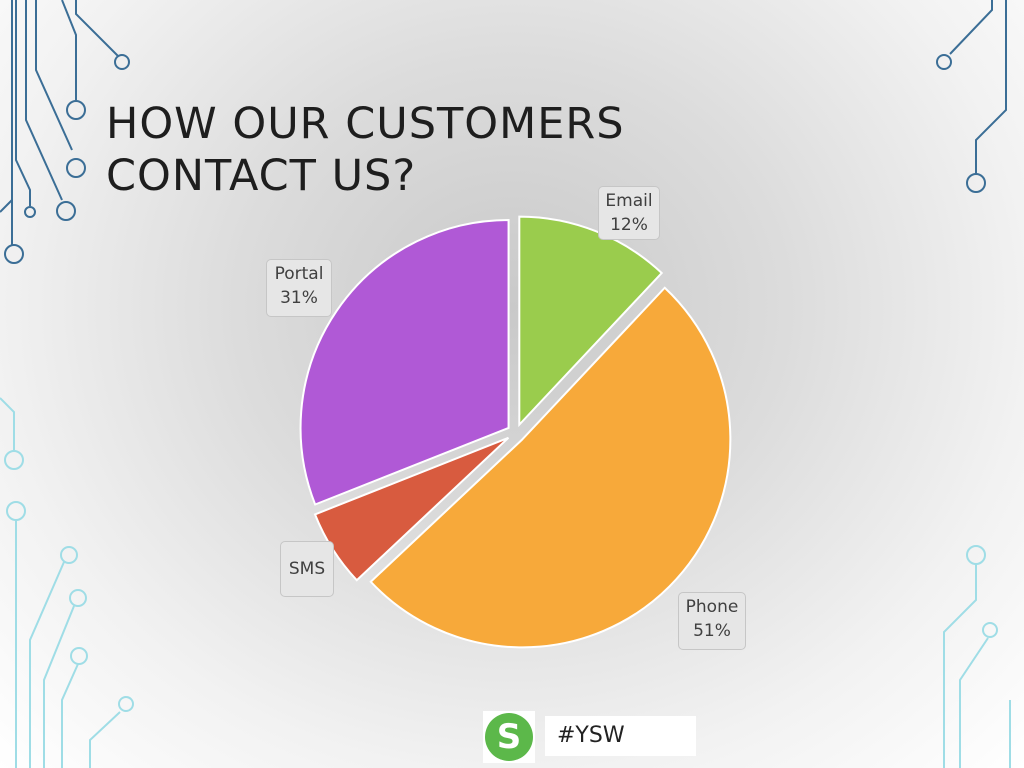  What do you see at coordinates (404, 362) in the screenshot?
I see `pie-slice-portal` at bounding box center [404, 362].